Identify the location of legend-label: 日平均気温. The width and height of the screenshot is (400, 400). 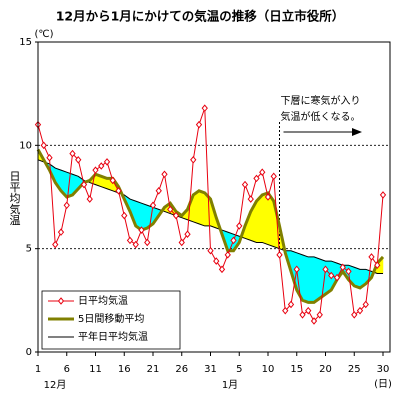
(103, 300).